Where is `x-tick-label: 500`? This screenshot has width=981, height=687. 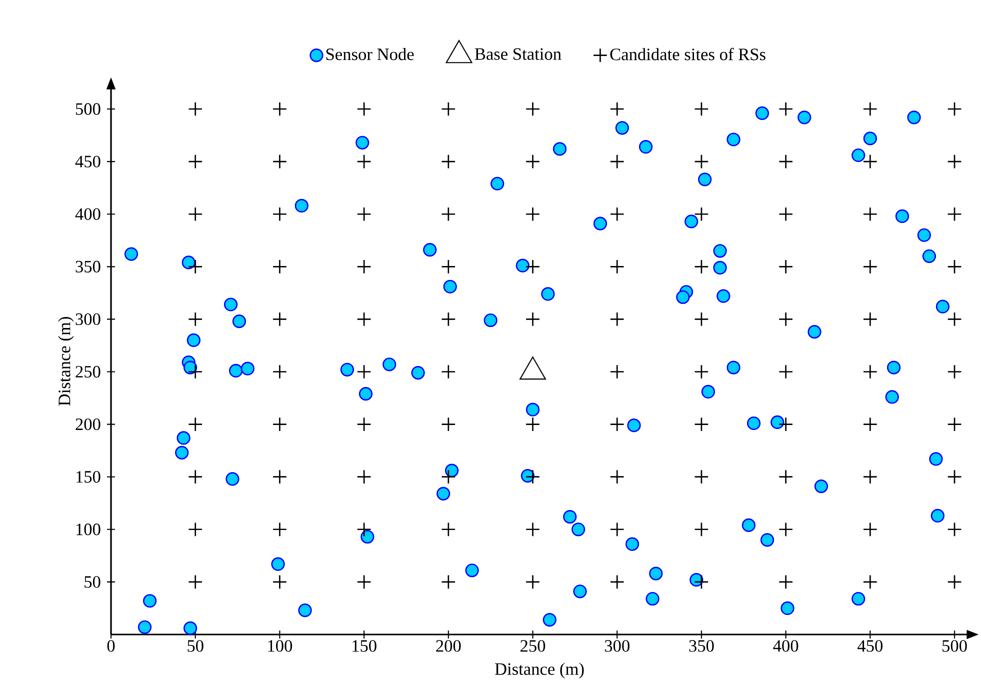 x-tick-label: 500 is located at coordinates (954, 646).